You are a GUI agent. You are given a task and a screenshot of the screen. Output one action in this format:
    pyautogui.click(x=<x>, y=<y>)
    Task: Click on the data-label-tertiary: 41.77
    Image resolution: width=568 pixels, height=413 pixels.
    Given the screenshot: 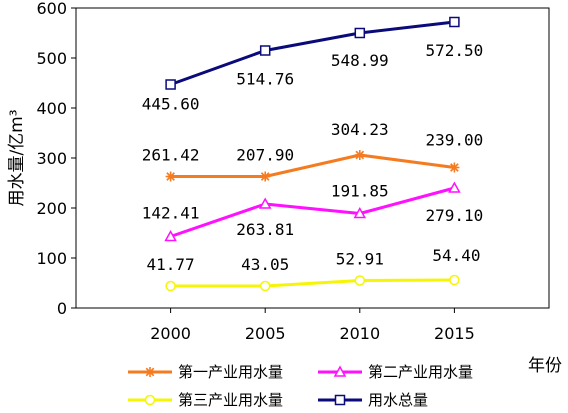 What is the action you would take?
    pyautogui.click(x=171, y=264)
    